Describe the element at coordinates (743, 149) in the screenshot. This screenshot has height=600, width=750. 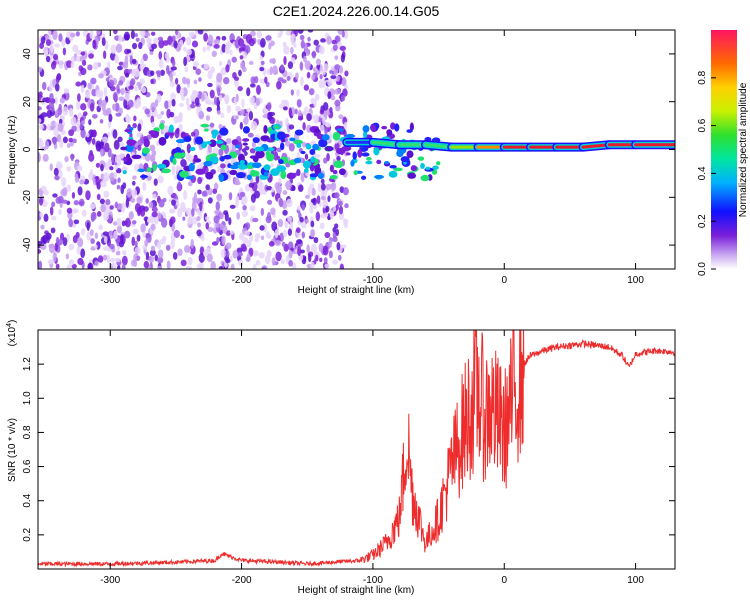
I see `colorbar-label: Normalized spectral amplitude` at that location.